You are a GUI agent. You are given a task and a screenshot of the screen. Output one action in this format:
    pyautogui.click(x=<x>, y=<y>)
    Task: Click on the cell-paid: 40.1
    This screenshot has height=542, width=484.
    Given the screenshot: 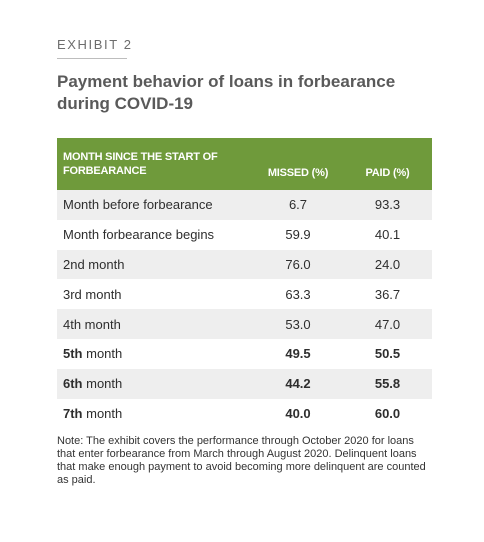 What is the action you would take?
    pyautogui.click(x=387, y=235)
    